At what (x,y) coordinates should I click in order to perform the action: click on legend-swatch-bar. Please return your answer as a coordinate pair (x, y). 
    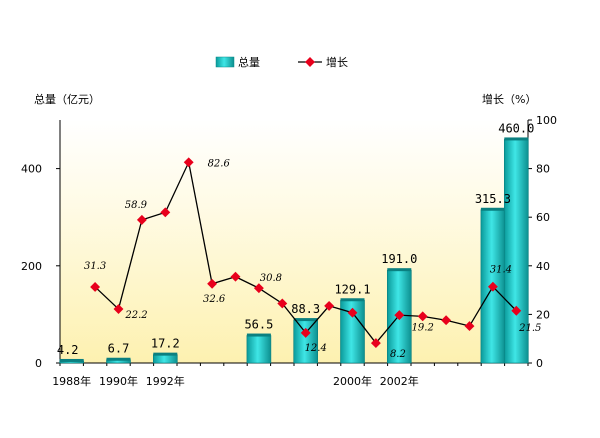
    Looking at the image, I should click on (225, 62).